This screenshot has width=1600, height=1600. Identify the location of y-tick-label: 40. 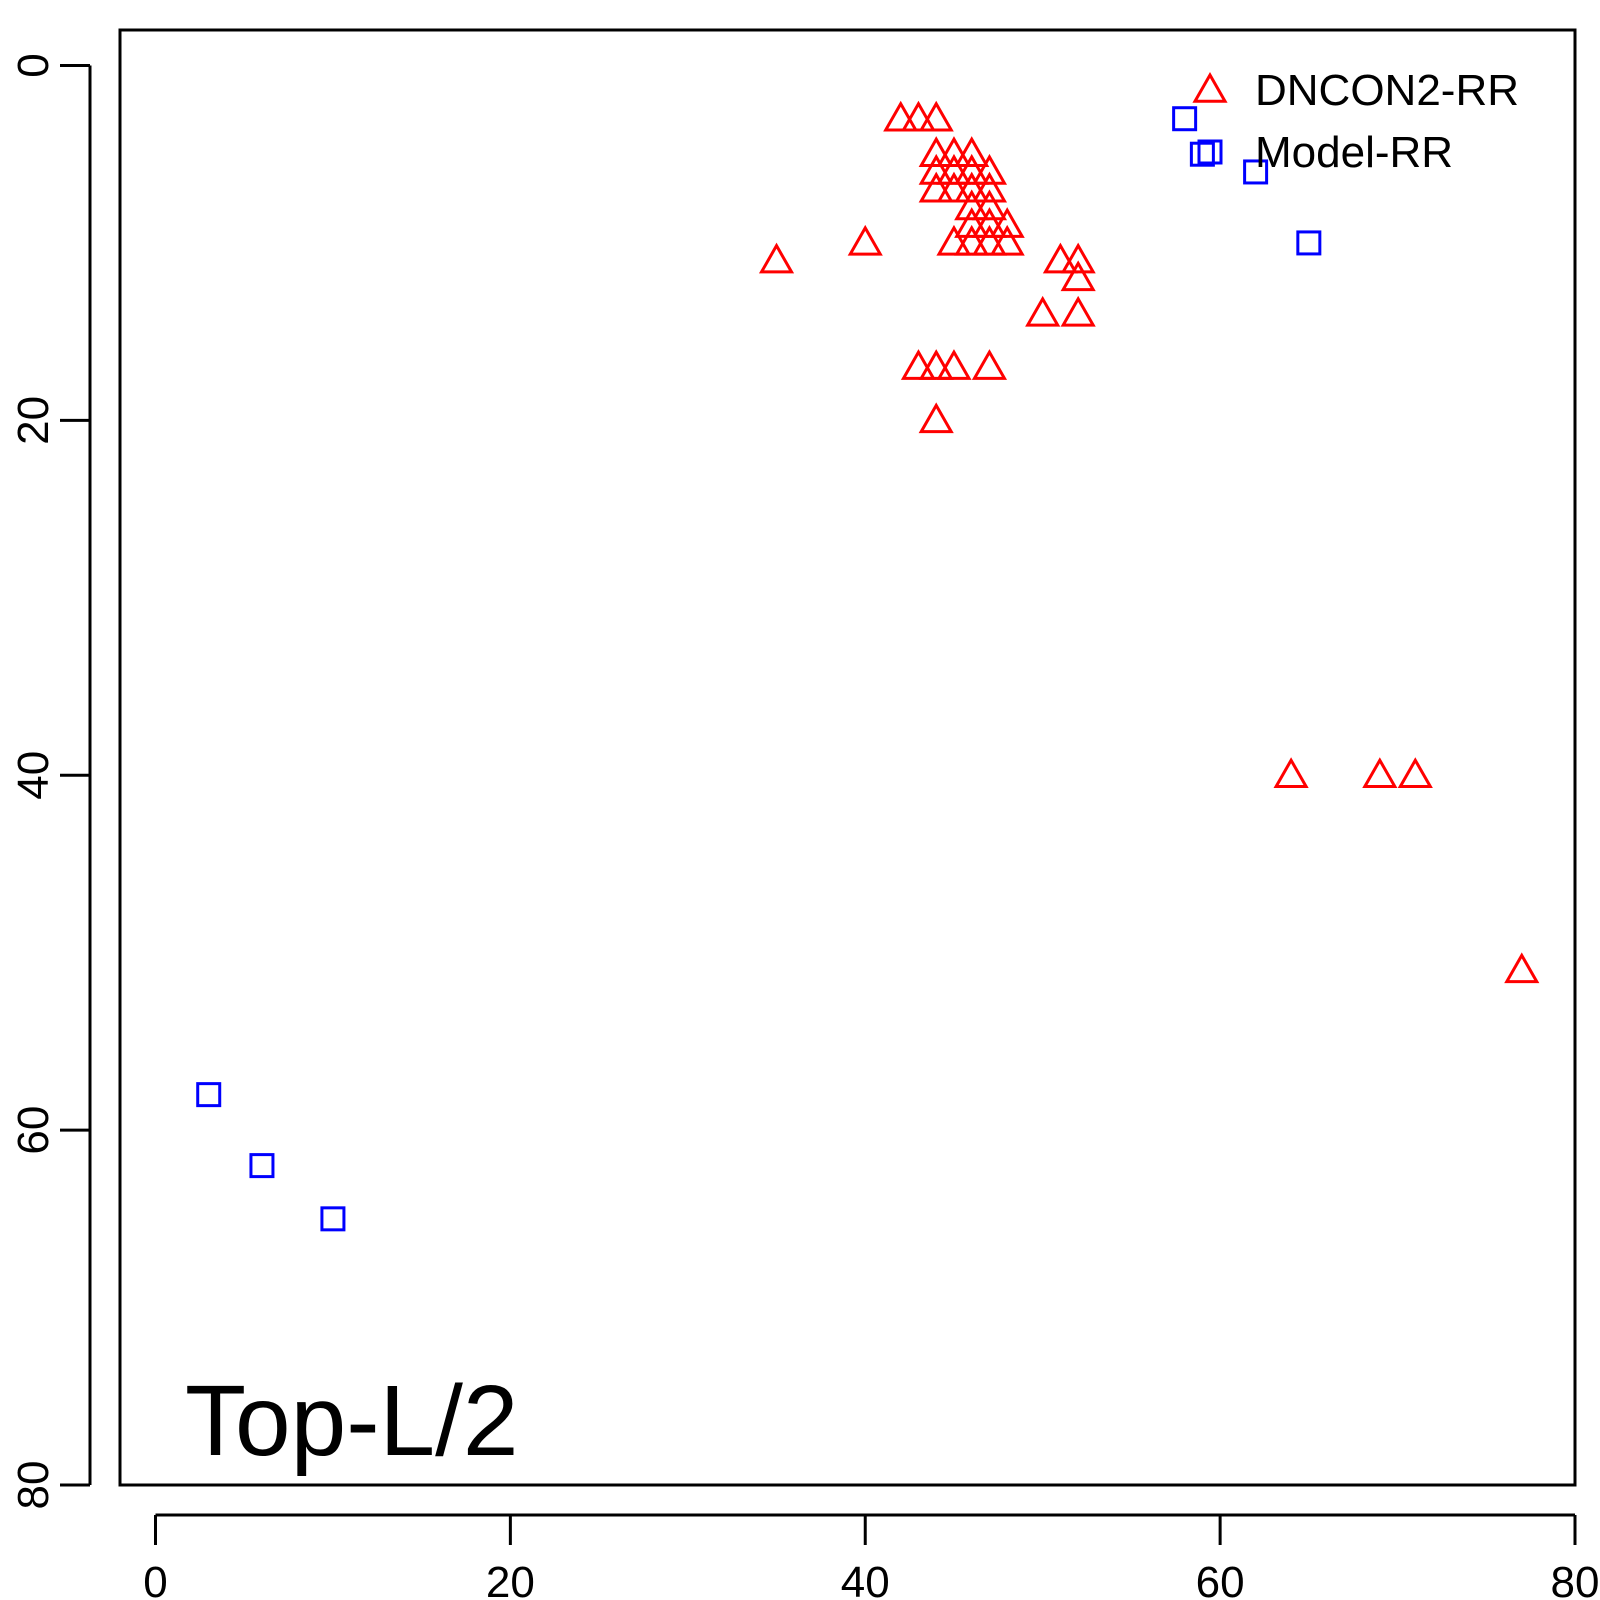
(33, 775).